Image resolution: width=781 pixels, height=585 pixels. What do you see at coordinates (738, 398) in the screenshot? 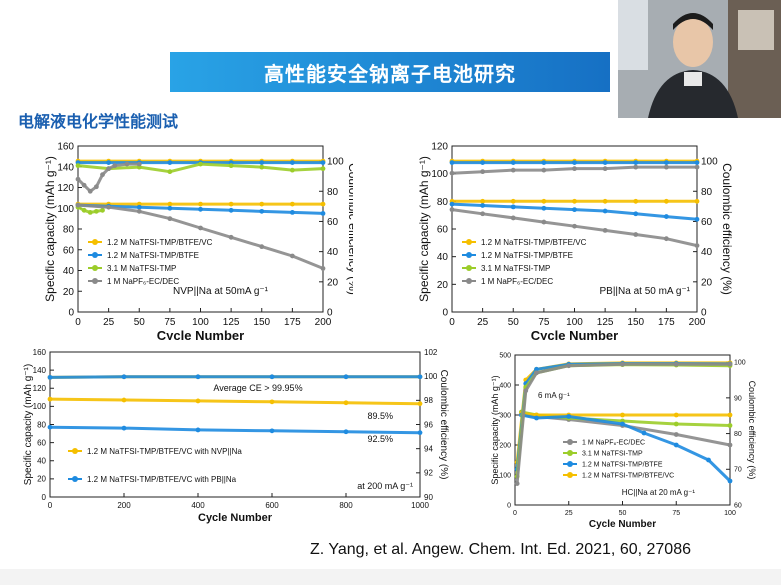
I see `y2-tick-label: 90` at bounding box center [738, 398].